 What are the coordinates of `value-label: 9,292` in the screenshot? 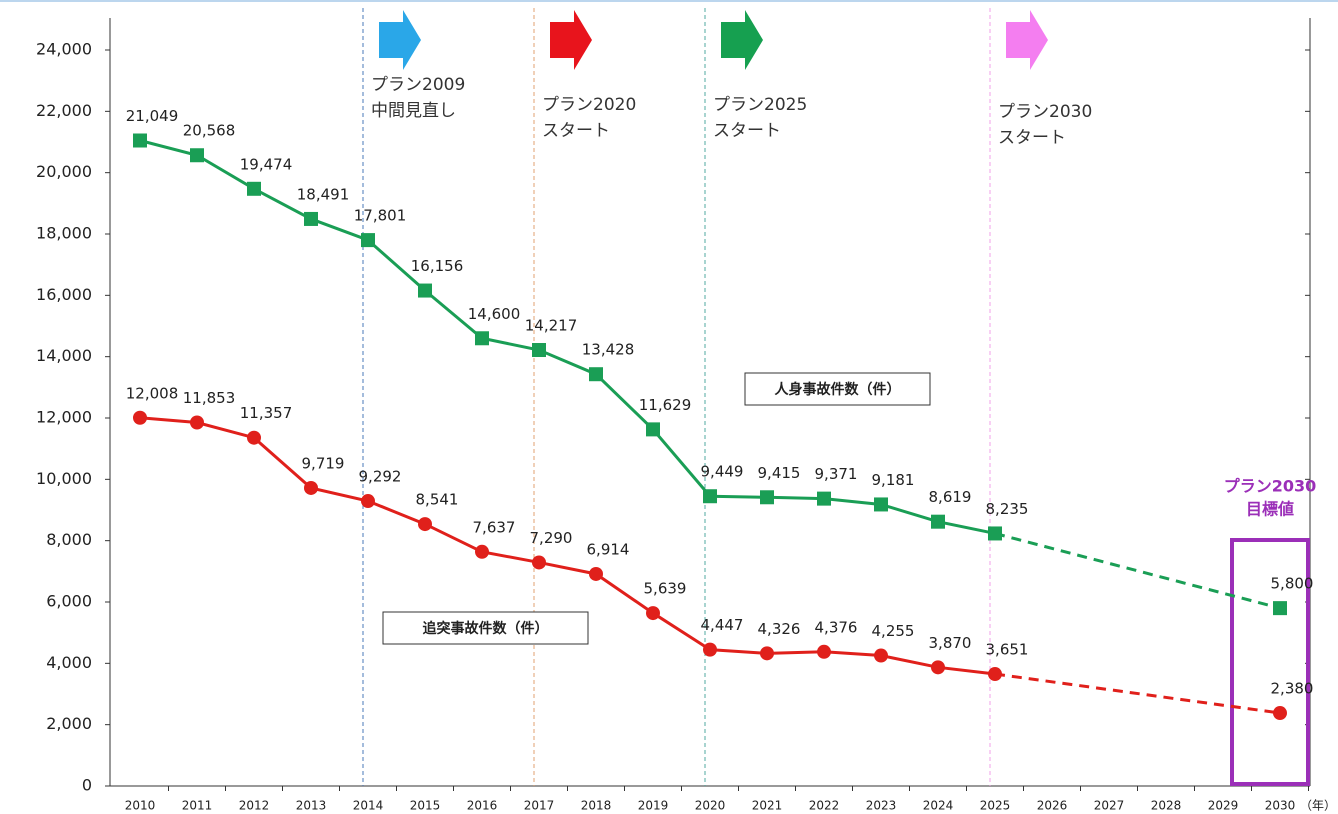 It's located at (380, 477).